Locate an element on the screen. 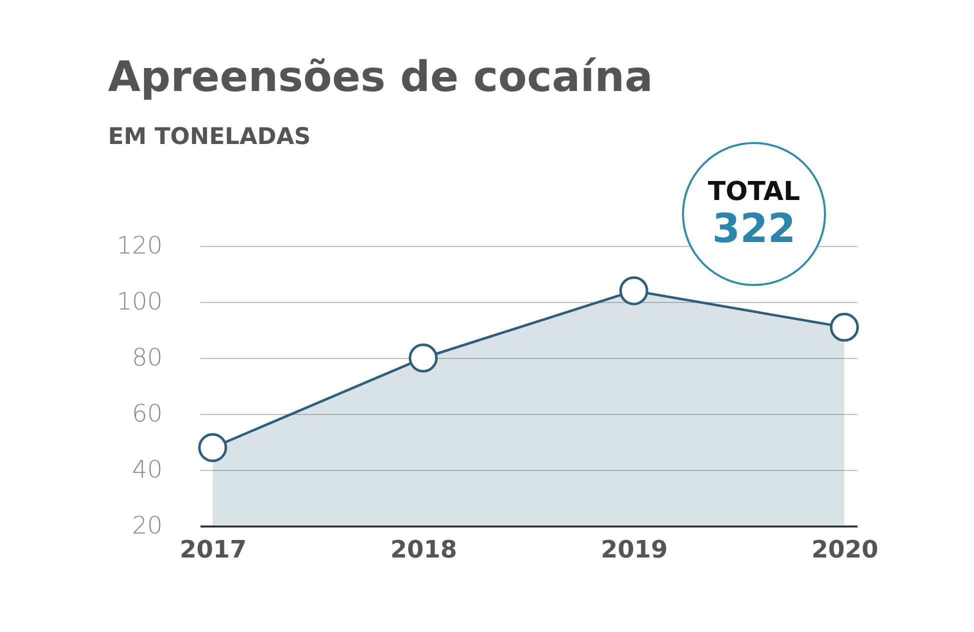  x-tick-label: 2020 is located at coordinates (844, 550).